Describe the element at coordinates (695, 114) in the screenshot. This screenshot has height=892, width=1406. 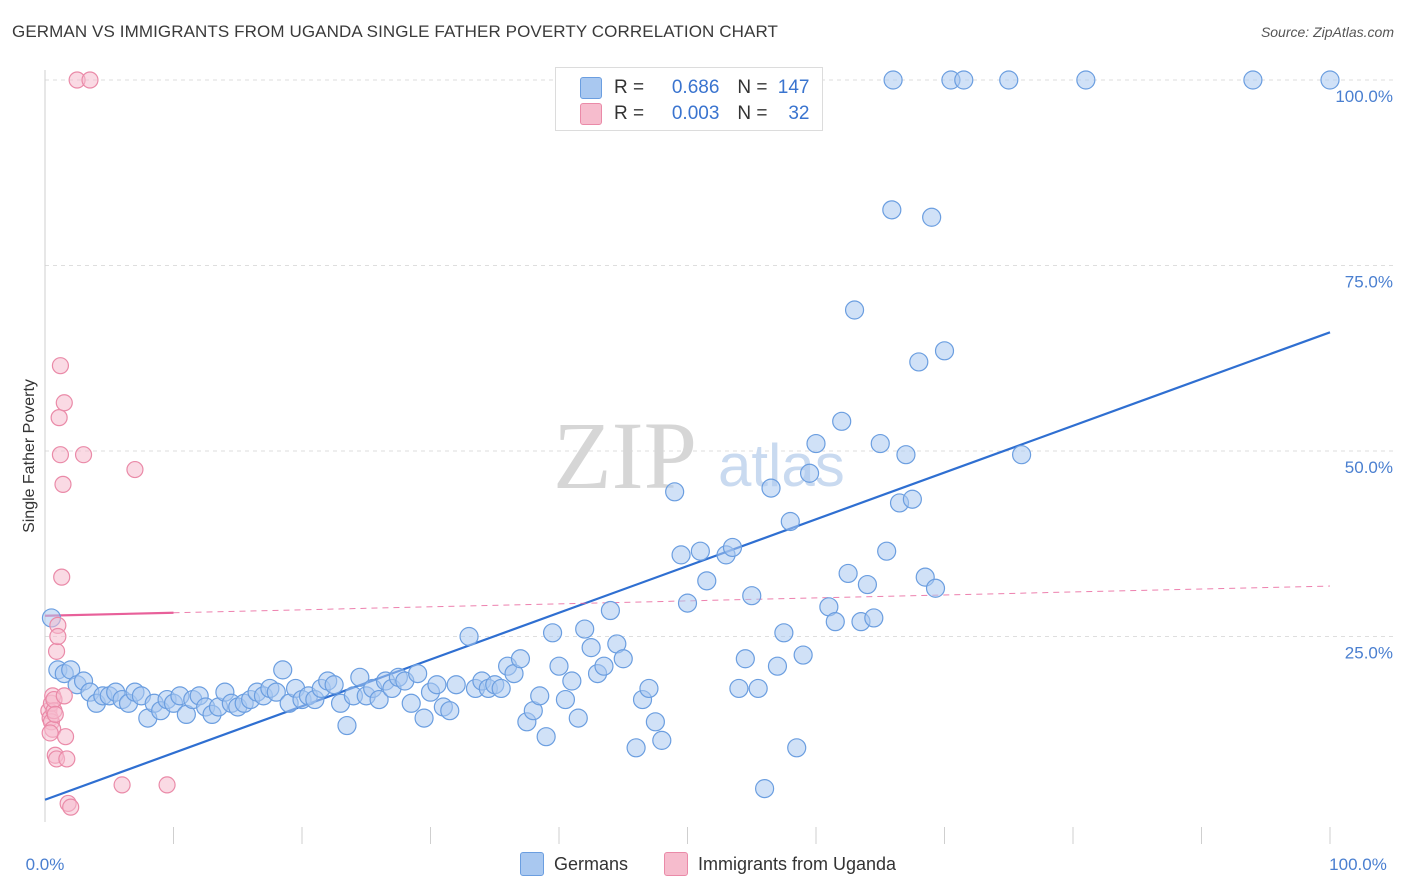
I see `legend-row-uganda: R = 0.003 N = 32` at that location.